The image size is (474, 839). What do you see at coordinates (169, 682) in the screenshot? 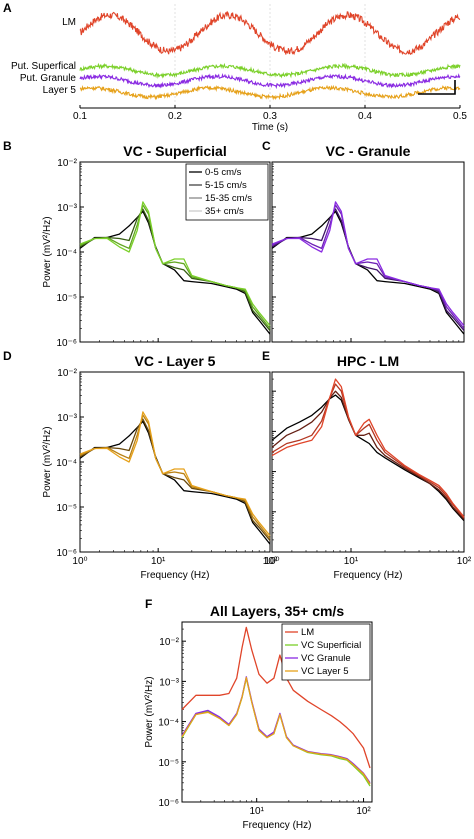
I see `panel-f-ytick-label-3: 10⁻³` at bounding box center [169, 682].